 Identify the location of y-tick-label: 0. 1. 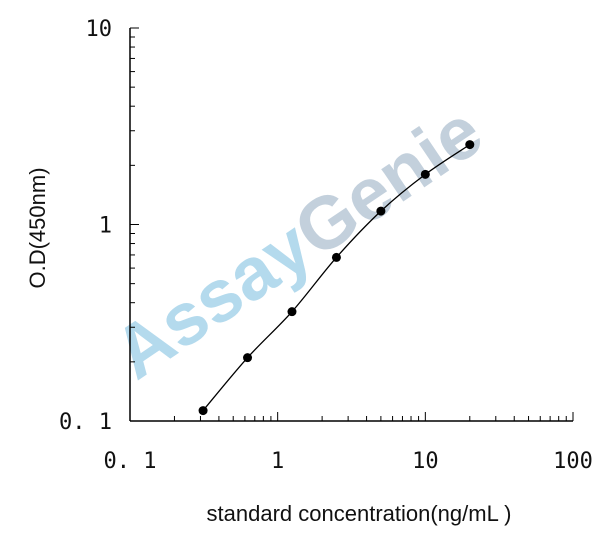
(85, 422).